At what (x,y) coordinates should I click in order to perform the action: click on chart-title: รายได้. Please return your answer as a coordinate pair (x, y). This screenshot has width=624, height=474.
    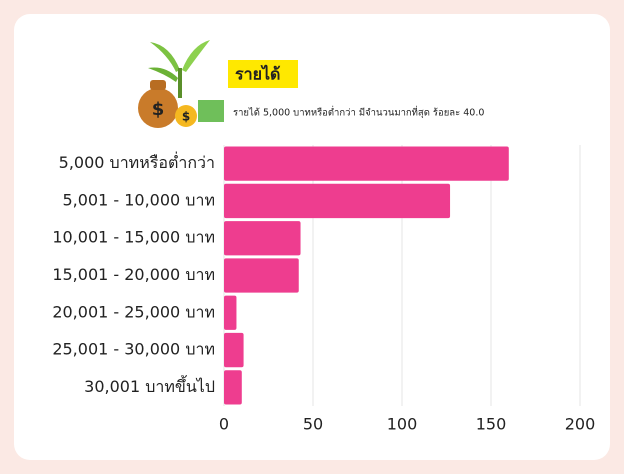
    Looking at the image, I should click on (257, 74).